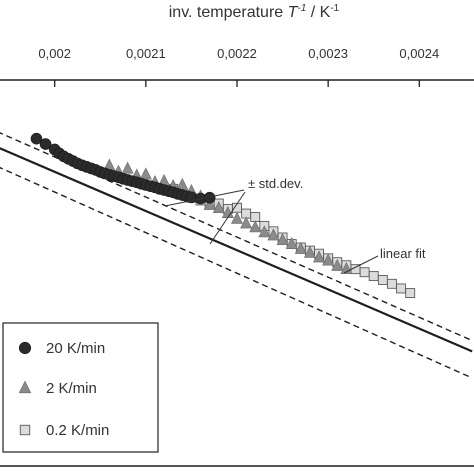 The image size is (474, 474). Describe the element at coordinates (318, 12) in the screenshot. I see `x-axis-title-unit-sep: / K` at that location.